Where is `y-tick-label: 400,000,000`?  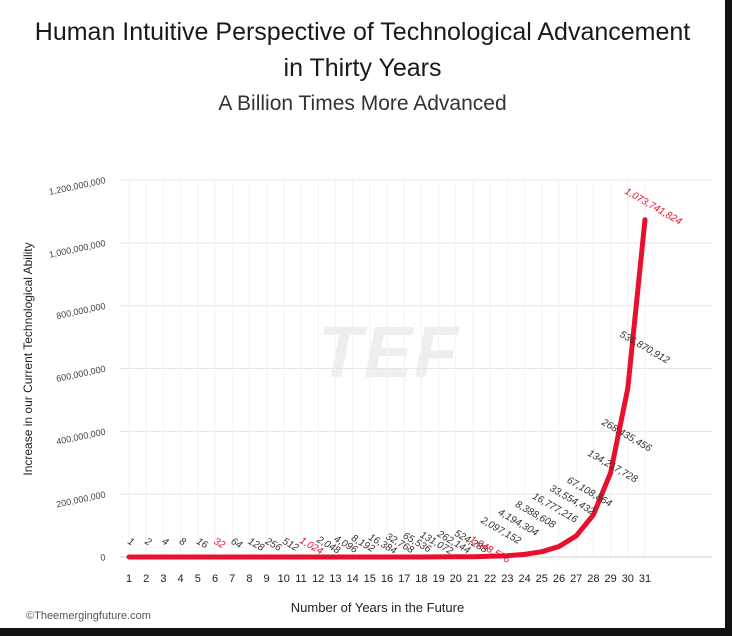
y-tick-label: 400,000,000 is located at coordinates (80, 437).